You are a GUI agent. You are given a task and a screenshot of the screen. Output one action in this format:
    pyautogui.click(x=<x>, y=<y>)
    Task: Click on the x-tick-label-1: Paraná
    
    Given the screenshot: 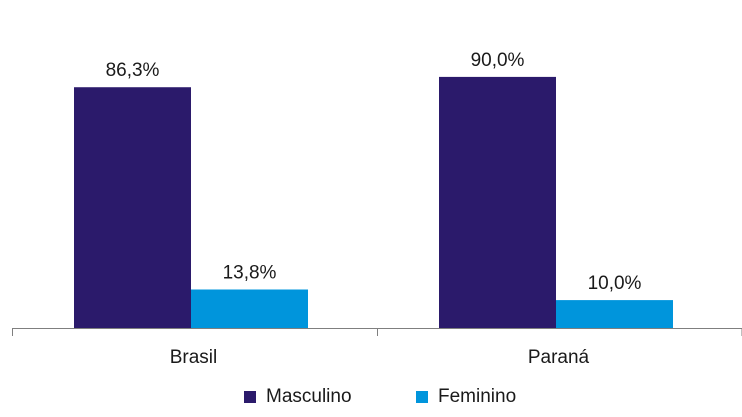 What is the action you would take?
    pyautogui.click(x=559, y=357)
    